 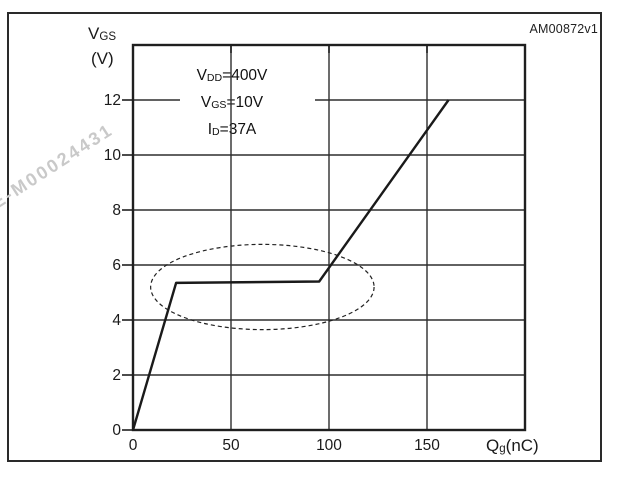 What do you see at coordinates (112, 155) in the screenshot?
I see `y-tick-label: 10` at bounding box center [112, 155].